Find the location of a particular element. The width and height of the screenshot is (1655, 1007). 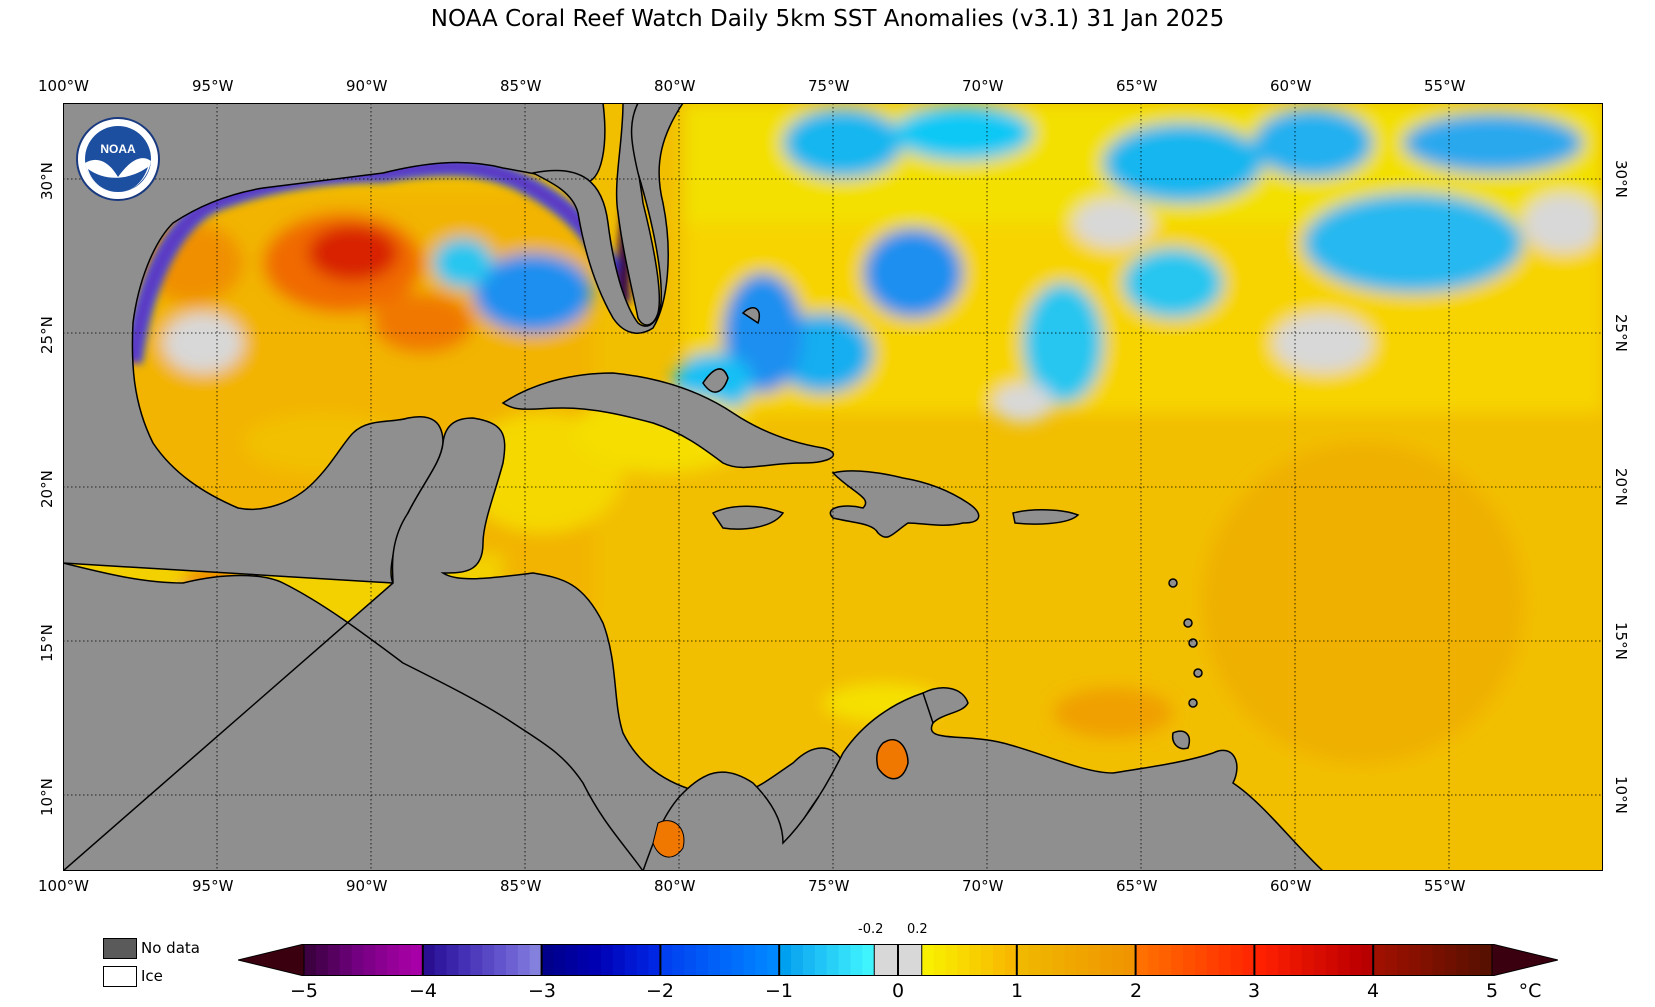

florida-land is located at coordinates (607, 218).